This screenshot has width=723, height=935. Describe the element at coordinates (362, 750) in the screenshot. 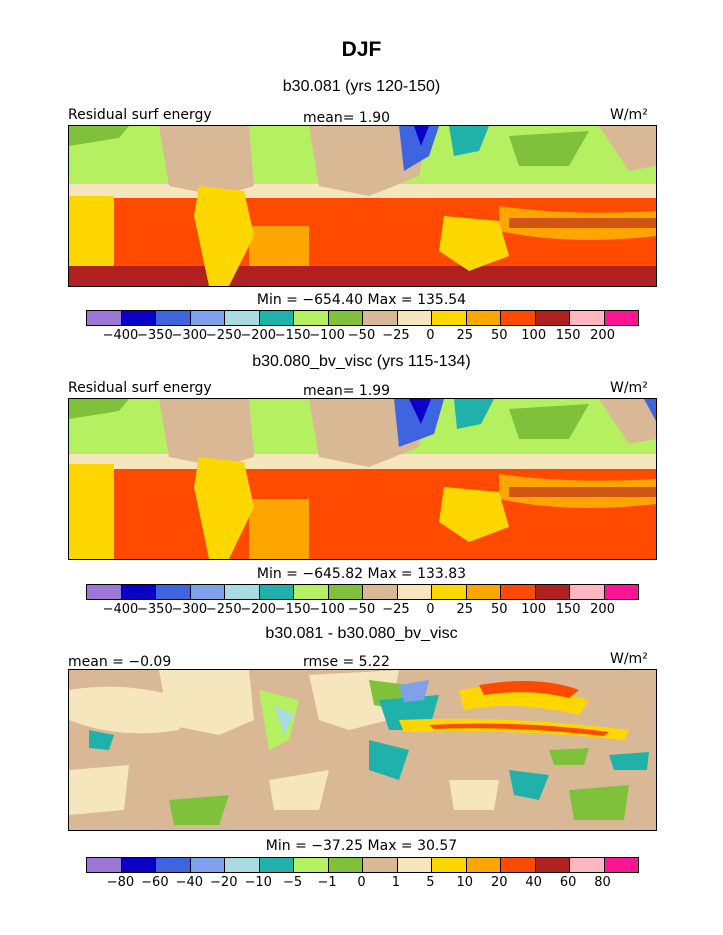

I see `panel3-map` at that location.